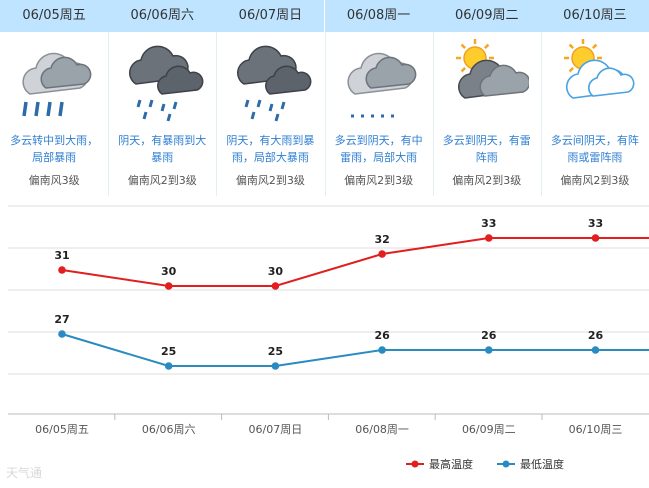 The image size is (649, 488). I want to click on description-line: 多云到阴天，有雷, so click(486, 140).